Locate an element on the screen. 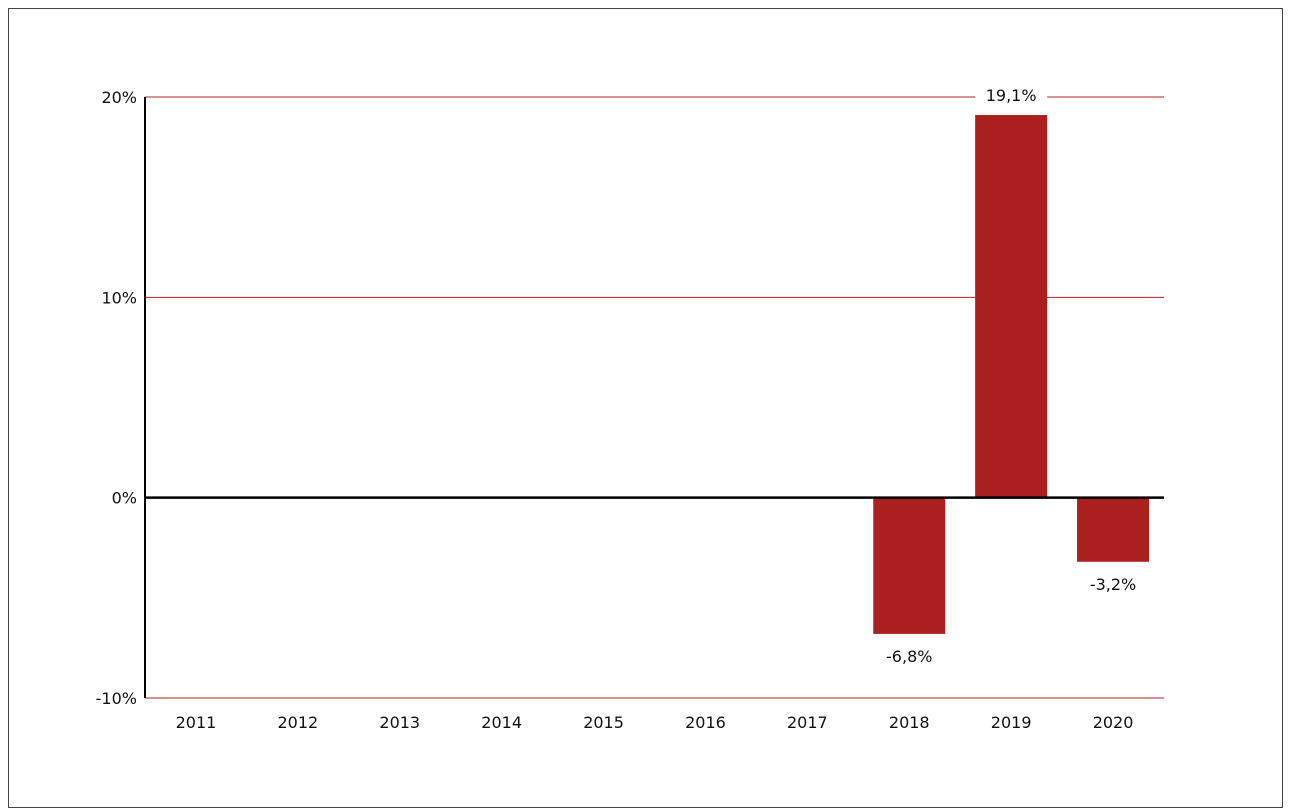 The width and height of the screenshot is (1292, 808). y-tick-label: 0% is located at coordinates (124, 498).